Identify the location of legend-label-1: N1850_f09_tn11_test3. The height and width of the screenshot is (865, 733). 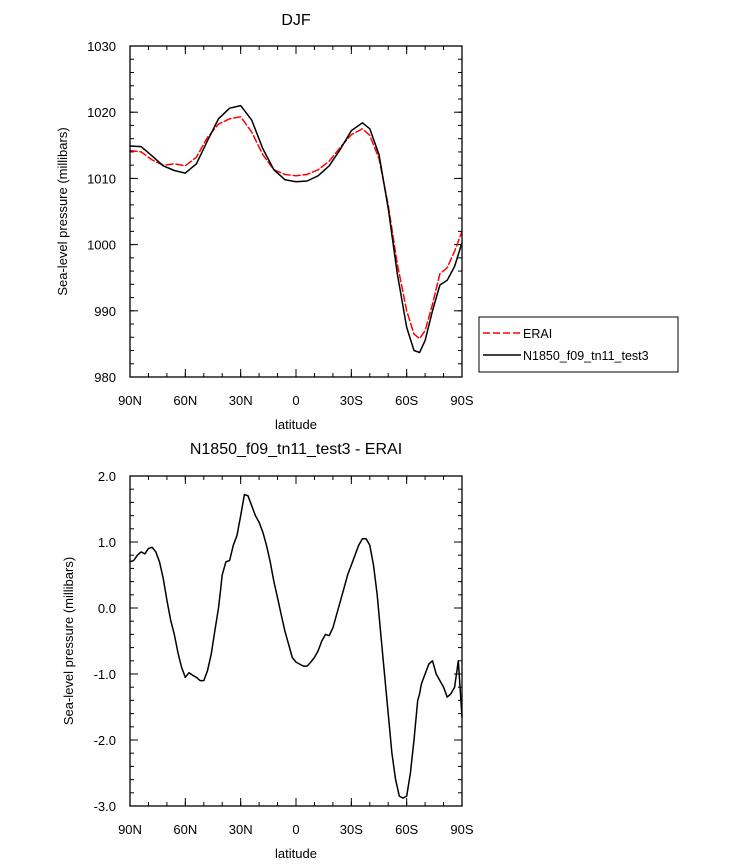
(586, 356).